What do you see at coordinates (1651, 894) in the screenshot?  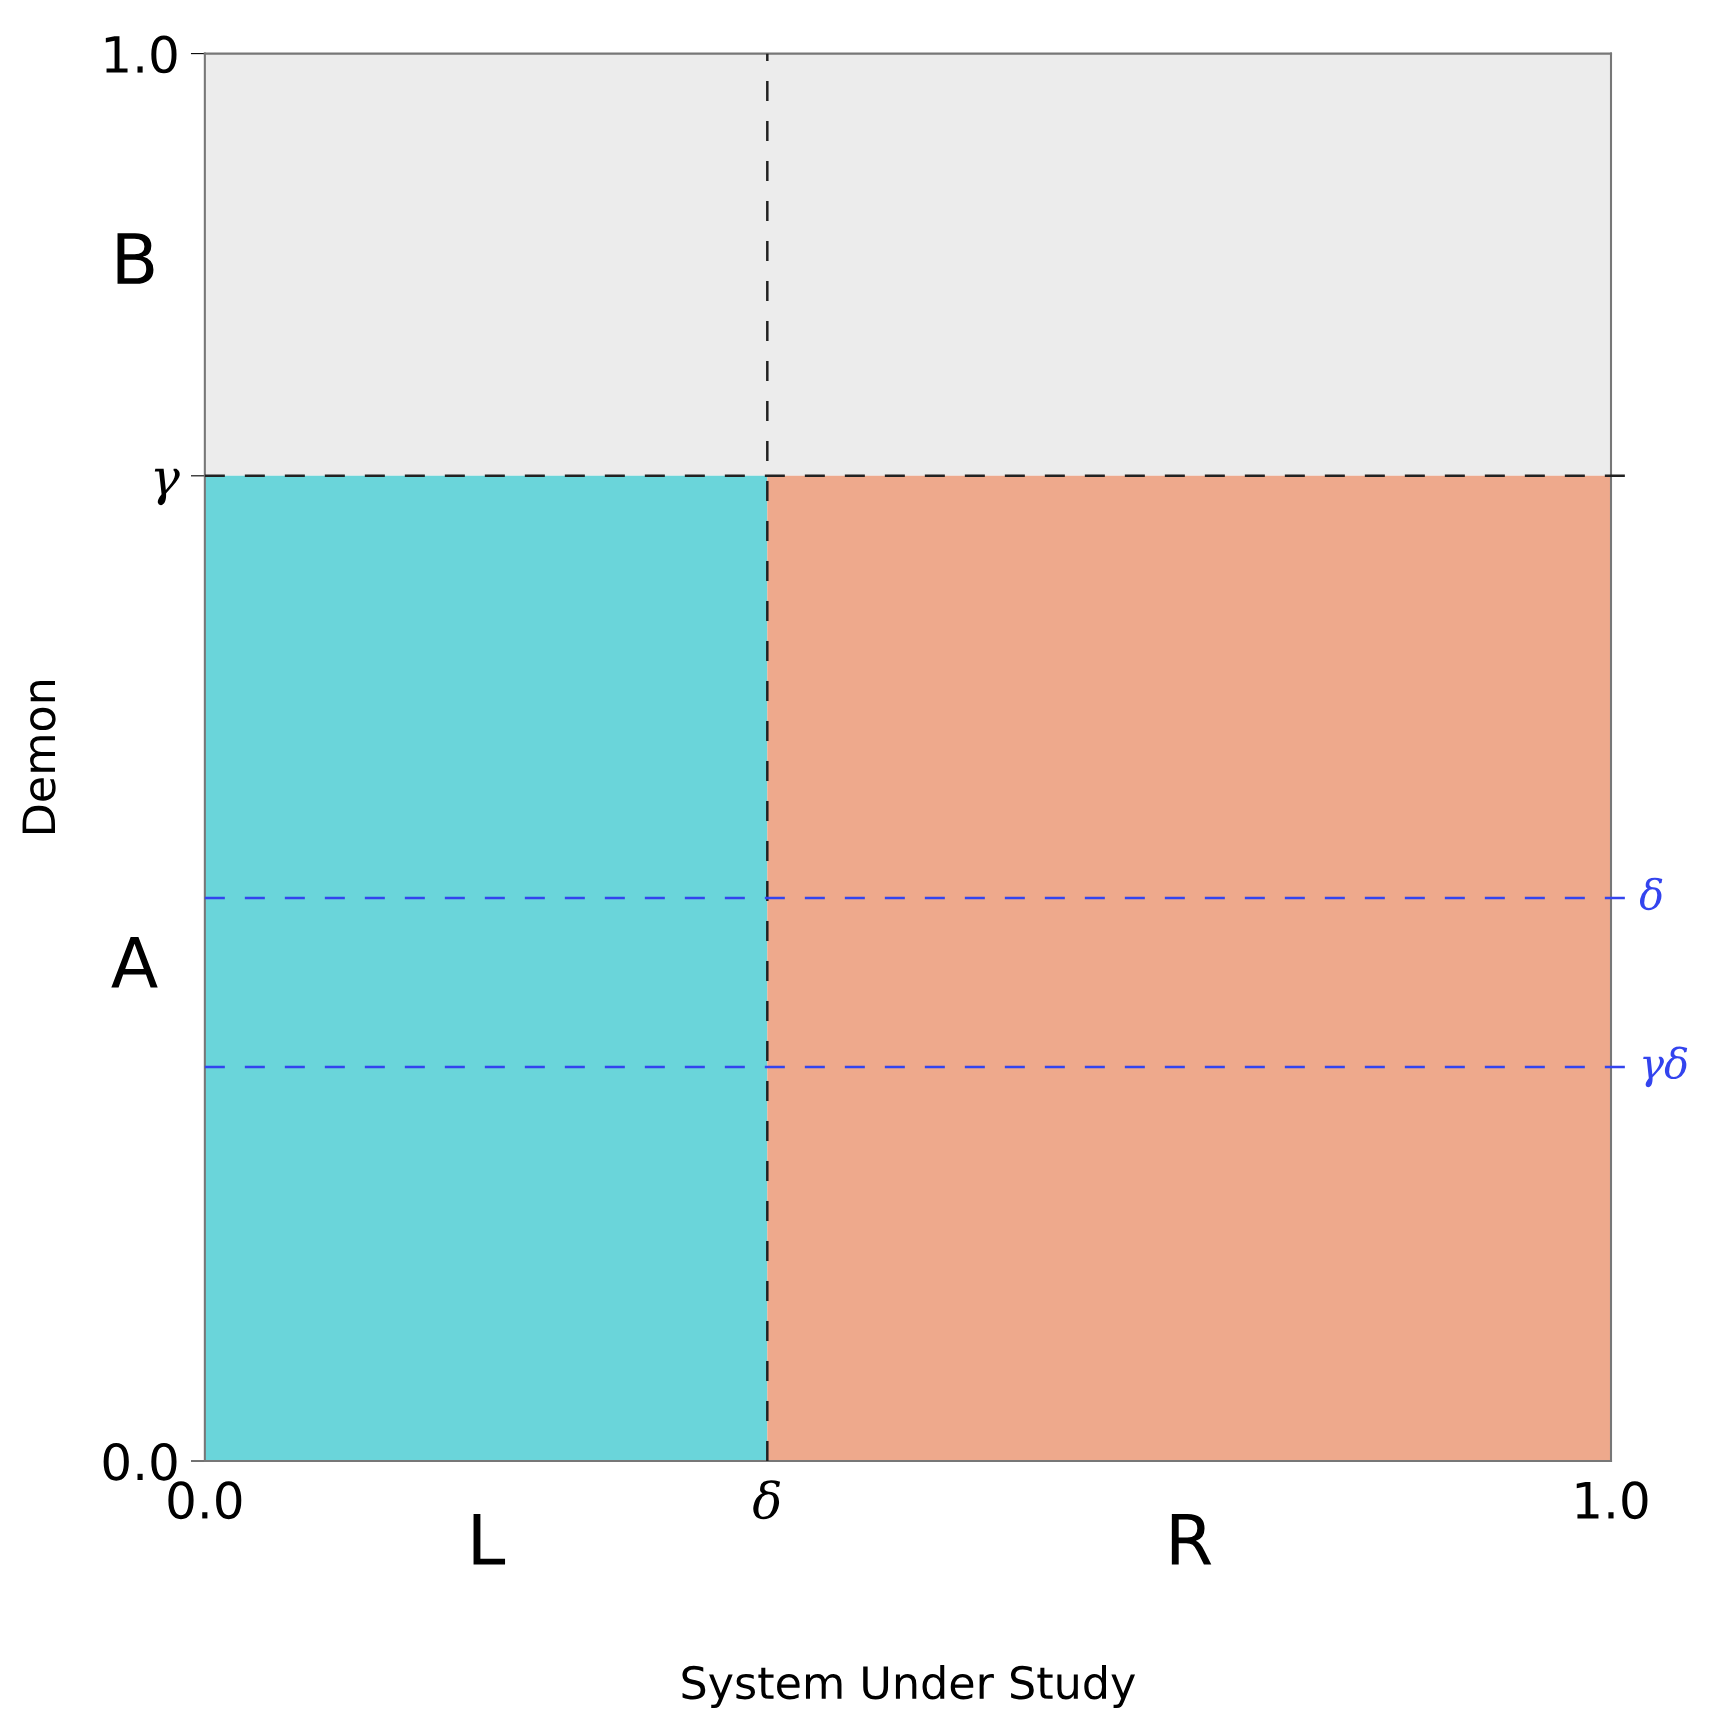 I see `ref-line-label: δ` at bounding box center [1651, 894].